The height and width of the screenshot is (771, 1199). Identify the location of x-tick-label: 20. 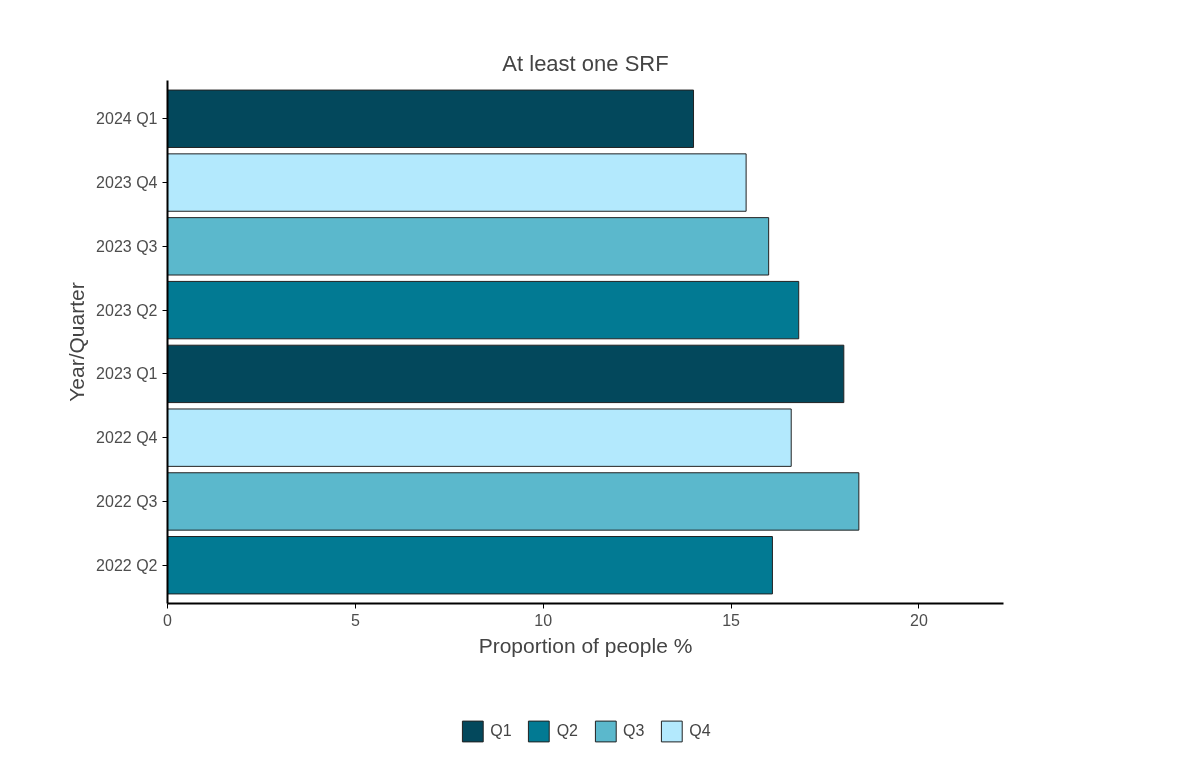
(919, 620).